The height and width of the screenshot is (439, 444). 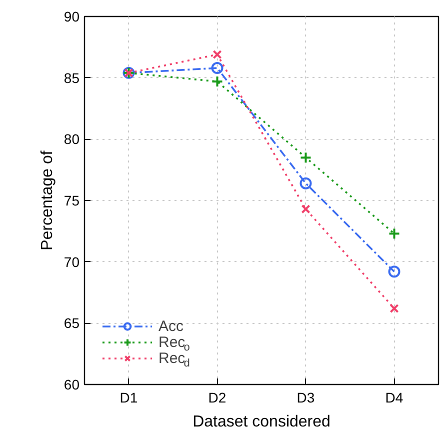 What do you see at coordinates (72, 200) in the screenshot?
I see `y-tick-label: 75` at bounding box center [72, 200].